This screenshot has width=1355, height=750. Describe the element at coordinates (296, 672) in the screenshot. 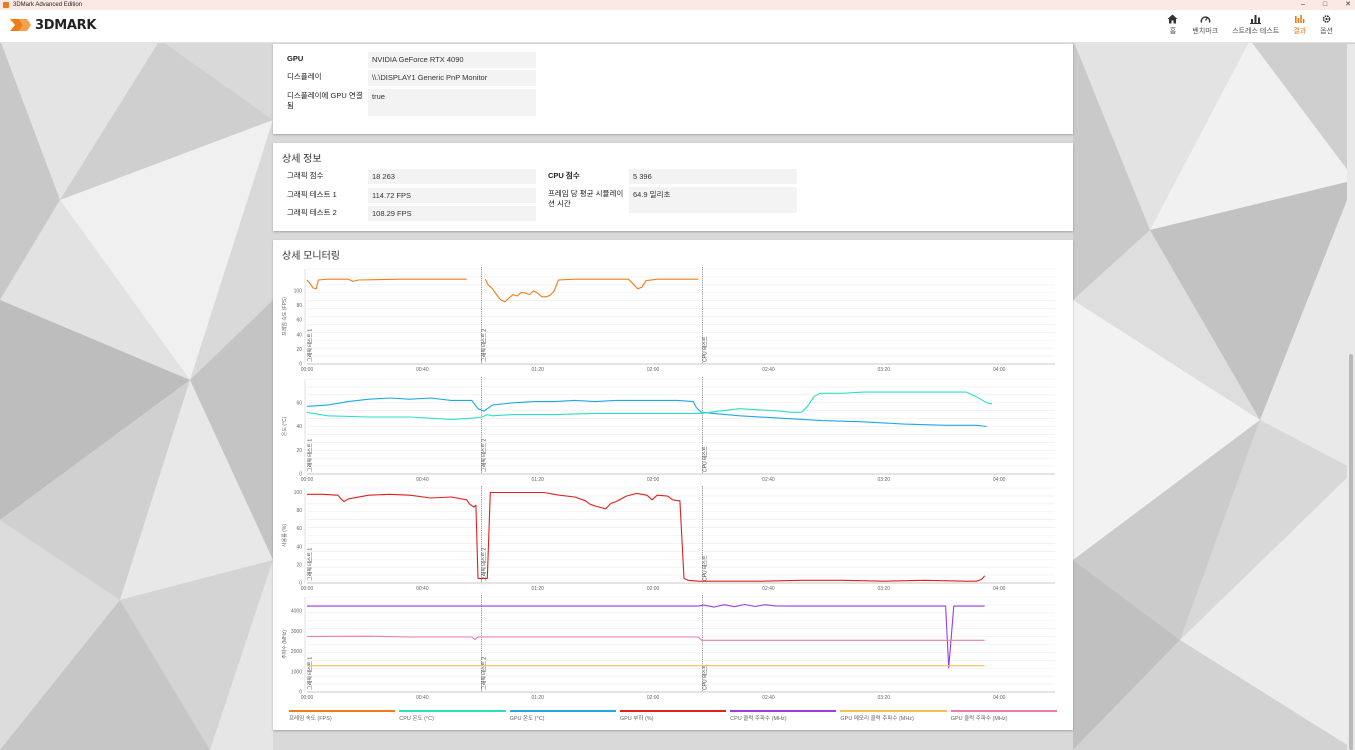

I see `y-tick-label: 1000` at that location.